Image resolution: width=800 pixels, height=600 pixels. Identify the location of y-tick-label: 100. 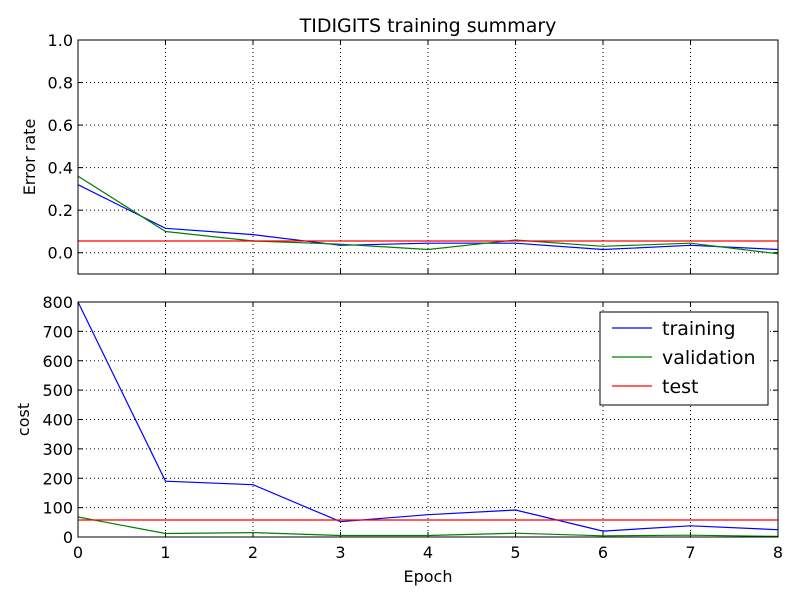
(57, 508).